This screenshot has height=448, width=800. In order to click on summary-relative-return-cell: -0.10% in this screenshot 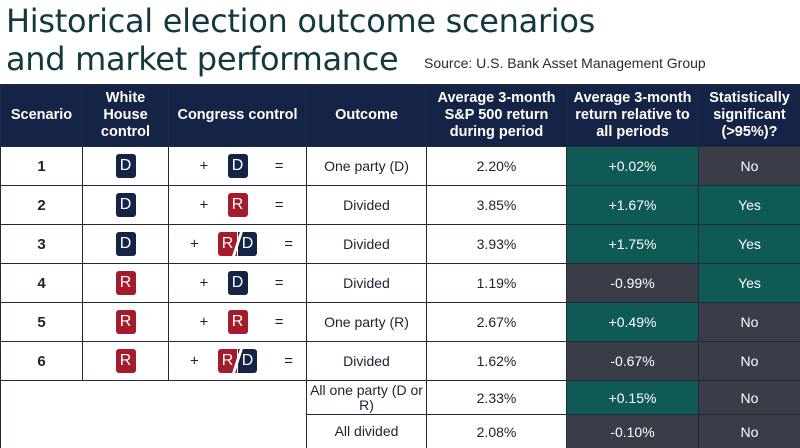, I will do `click(632, 431)`.